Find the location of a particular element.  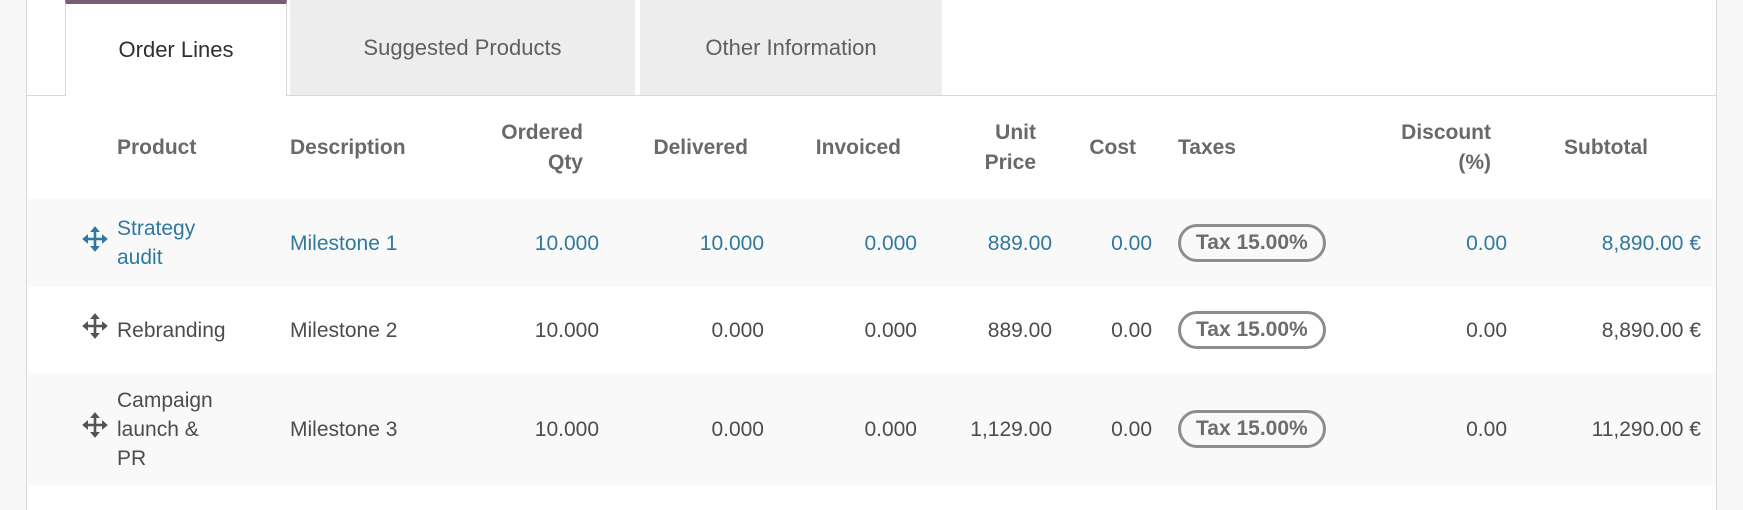

column-header-ordered-qty: Ordered Qty is located at coordinates (532, 147).